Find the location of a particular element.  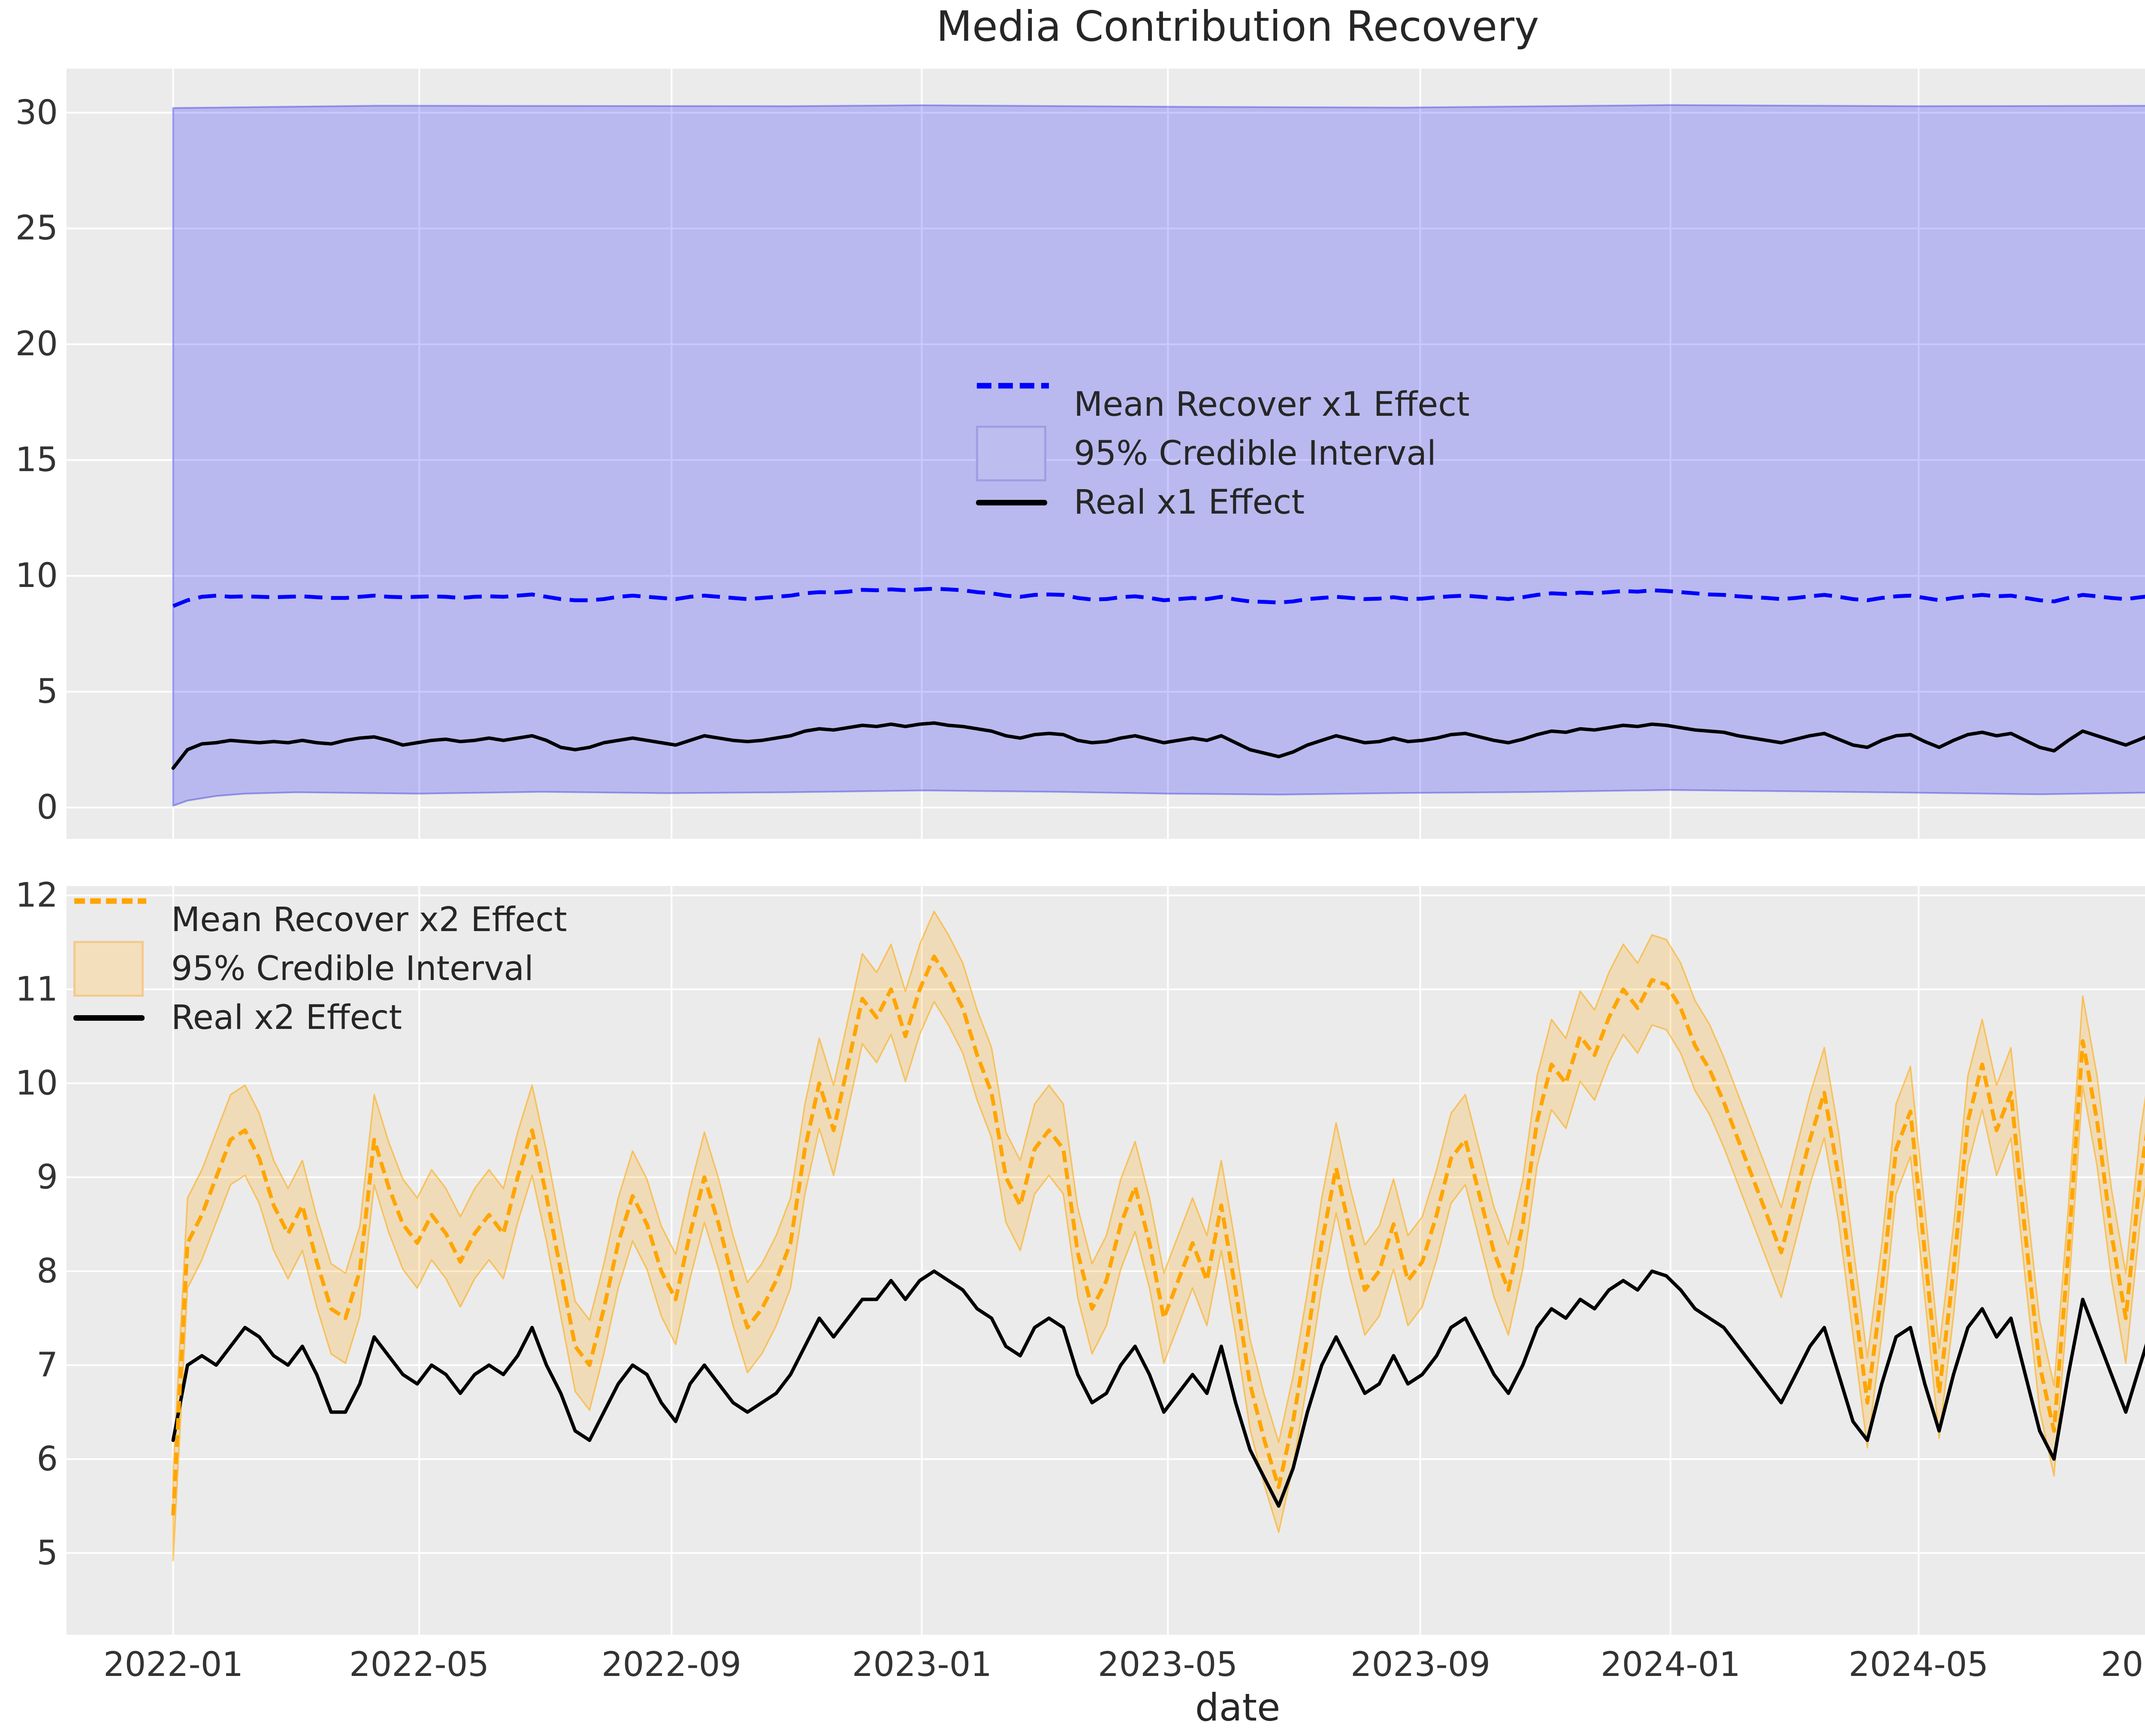

y-tick-label: 15 is located at coordinates (36, 460).